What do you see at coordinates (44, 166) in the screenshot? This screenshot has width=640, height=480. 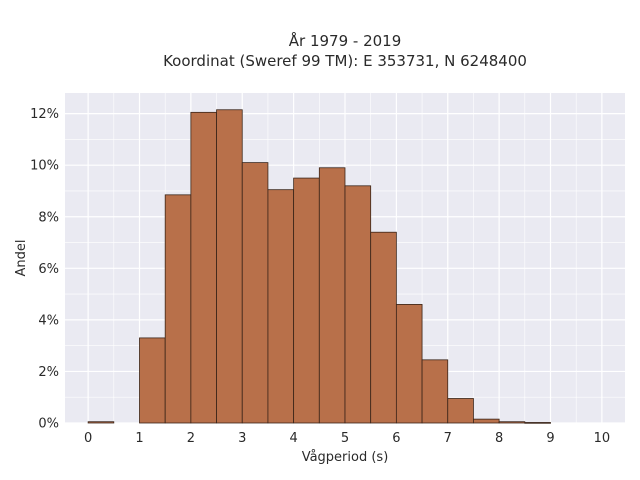 I see `y-tick-label: 10%` at bounding box center [44, 166].